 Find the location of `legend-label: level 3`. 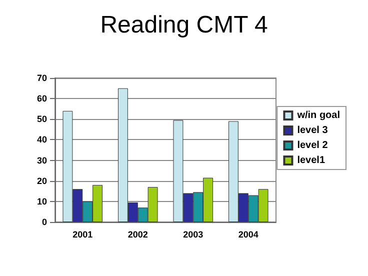

legend-label: level 3 is located at coordinates (312, 130).